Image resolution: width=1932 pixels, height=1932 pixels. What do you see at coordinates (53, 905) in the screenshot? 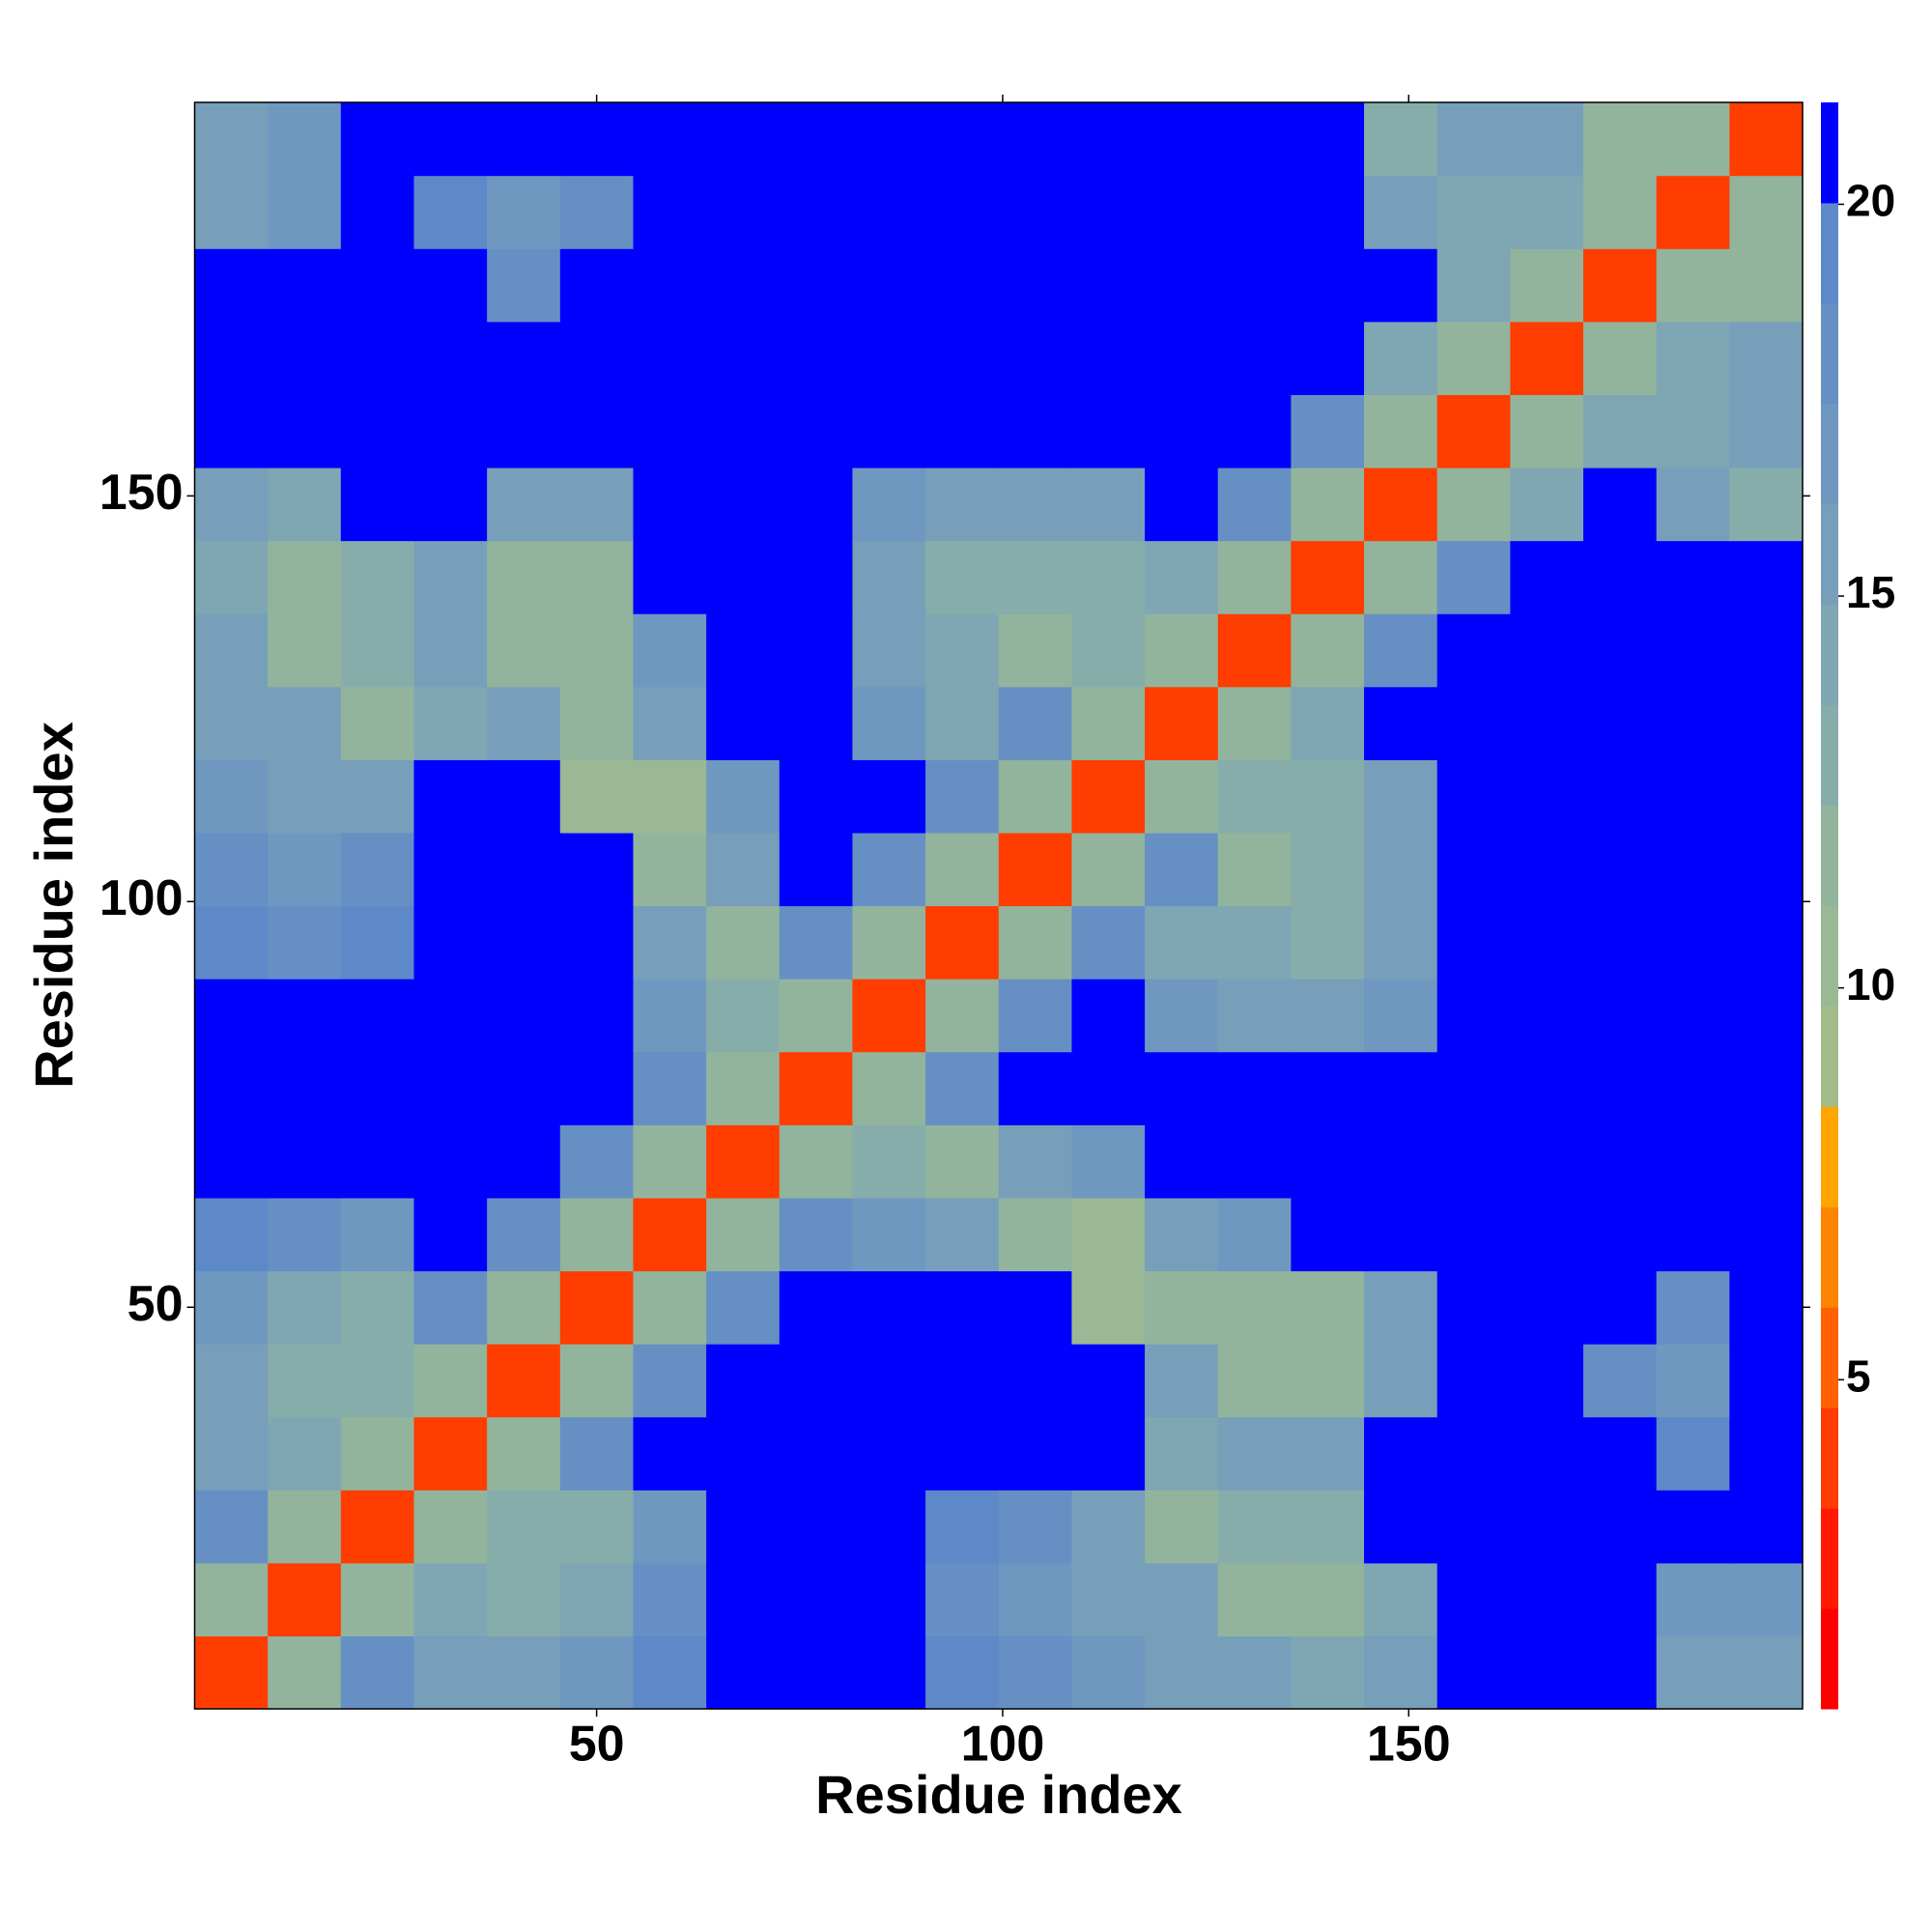
I see `y-axis-title: Residue index` at bounding box center [53, 905].